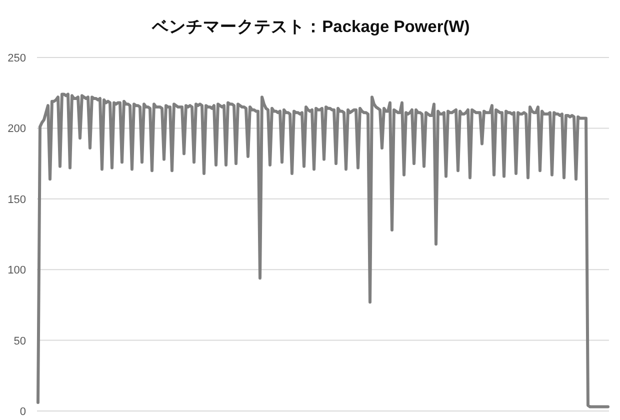 Image resolution: width=620 pixels, height=420 pixels. What do you see at coordinates (17, 129) in the screenshot?
I see `y-tick-label: 200` at bounding box center [17, 129].